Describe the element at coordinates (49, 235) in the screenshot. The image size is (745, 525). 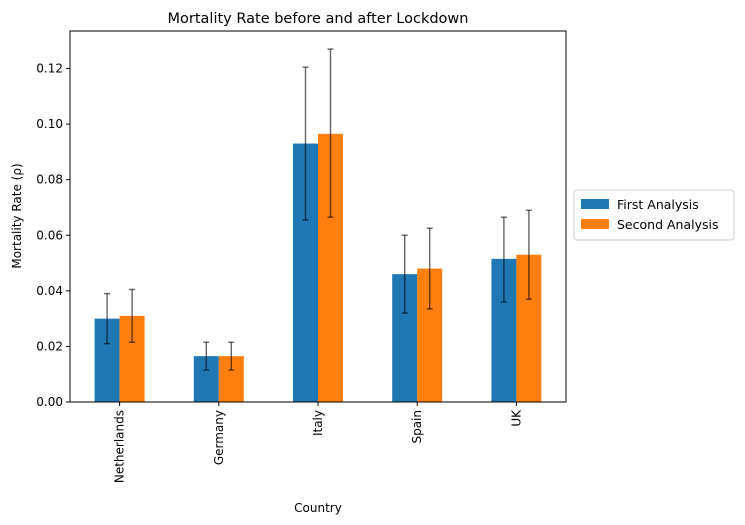
I see `y-tick-label: 0.06` at that location.